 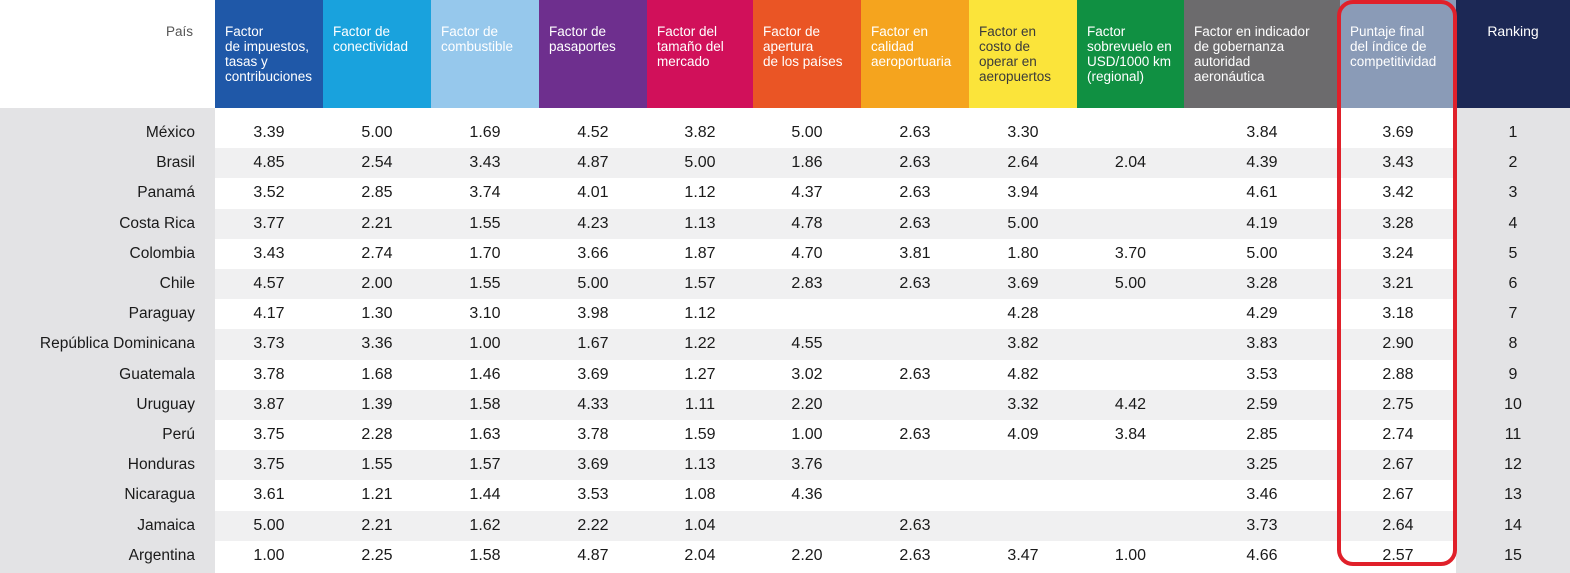 I want to click on cell-costo: 1.80, so click(x=1023, y=253).